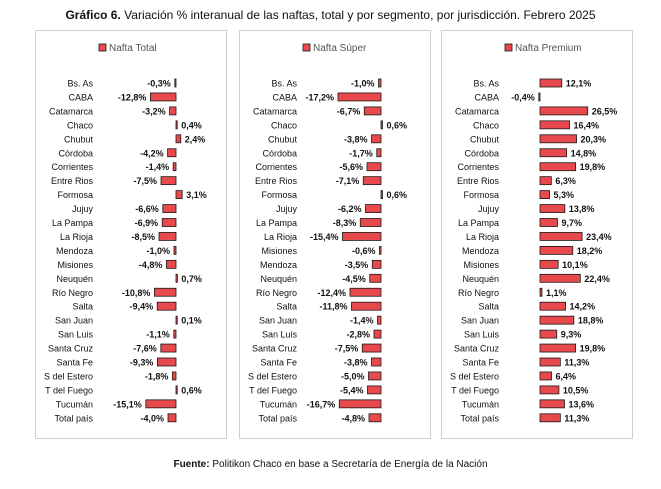  I want to click on bar-row-misiones: Misiones 10,1%, so click(525, 265).